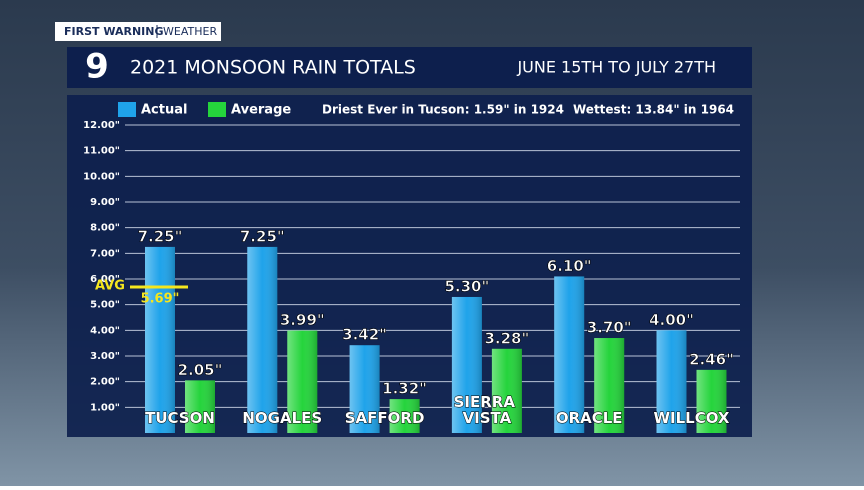 The width and height of the screenshot is (864, 490). I want to click on y-tick-label: 7.00", so click(105, 253).